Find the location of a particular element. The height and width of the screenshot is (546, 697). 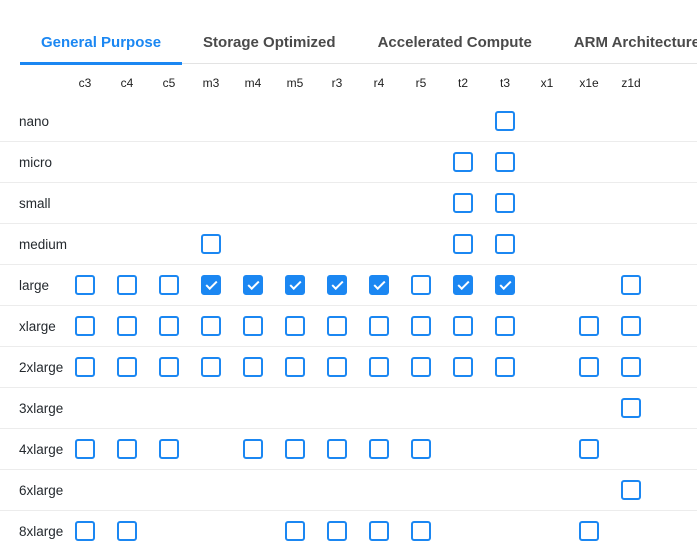

checkbox-8xlarge-m5 is located at coordinates (295, 531).